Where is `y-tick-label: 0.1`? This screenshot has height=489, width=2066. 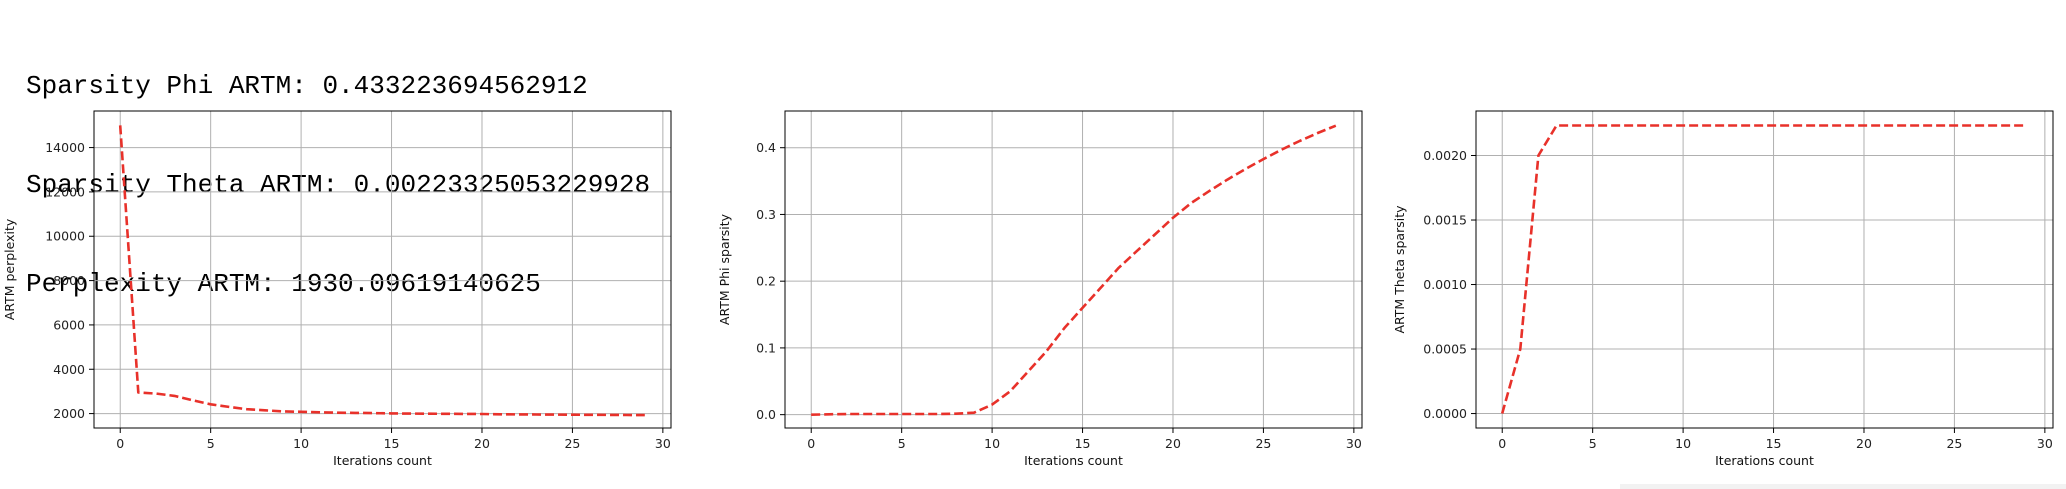
y-tick-label: 0.1 is located at coordinates (766, 347).